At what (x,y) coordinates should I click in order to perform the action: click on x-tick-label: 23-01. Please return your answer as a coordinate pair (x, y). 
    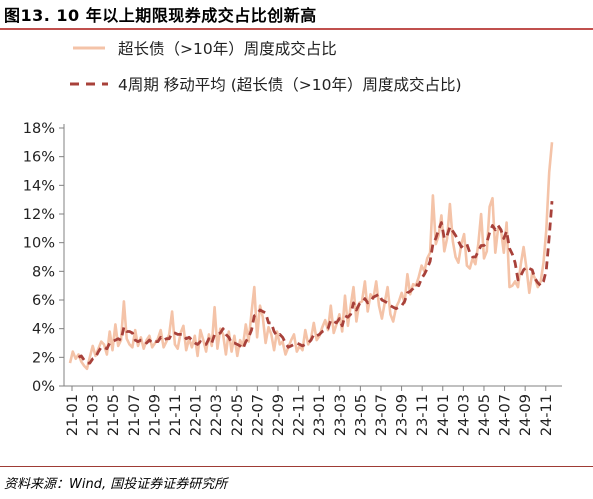
    Looking at the image, I should click on (320, 415).